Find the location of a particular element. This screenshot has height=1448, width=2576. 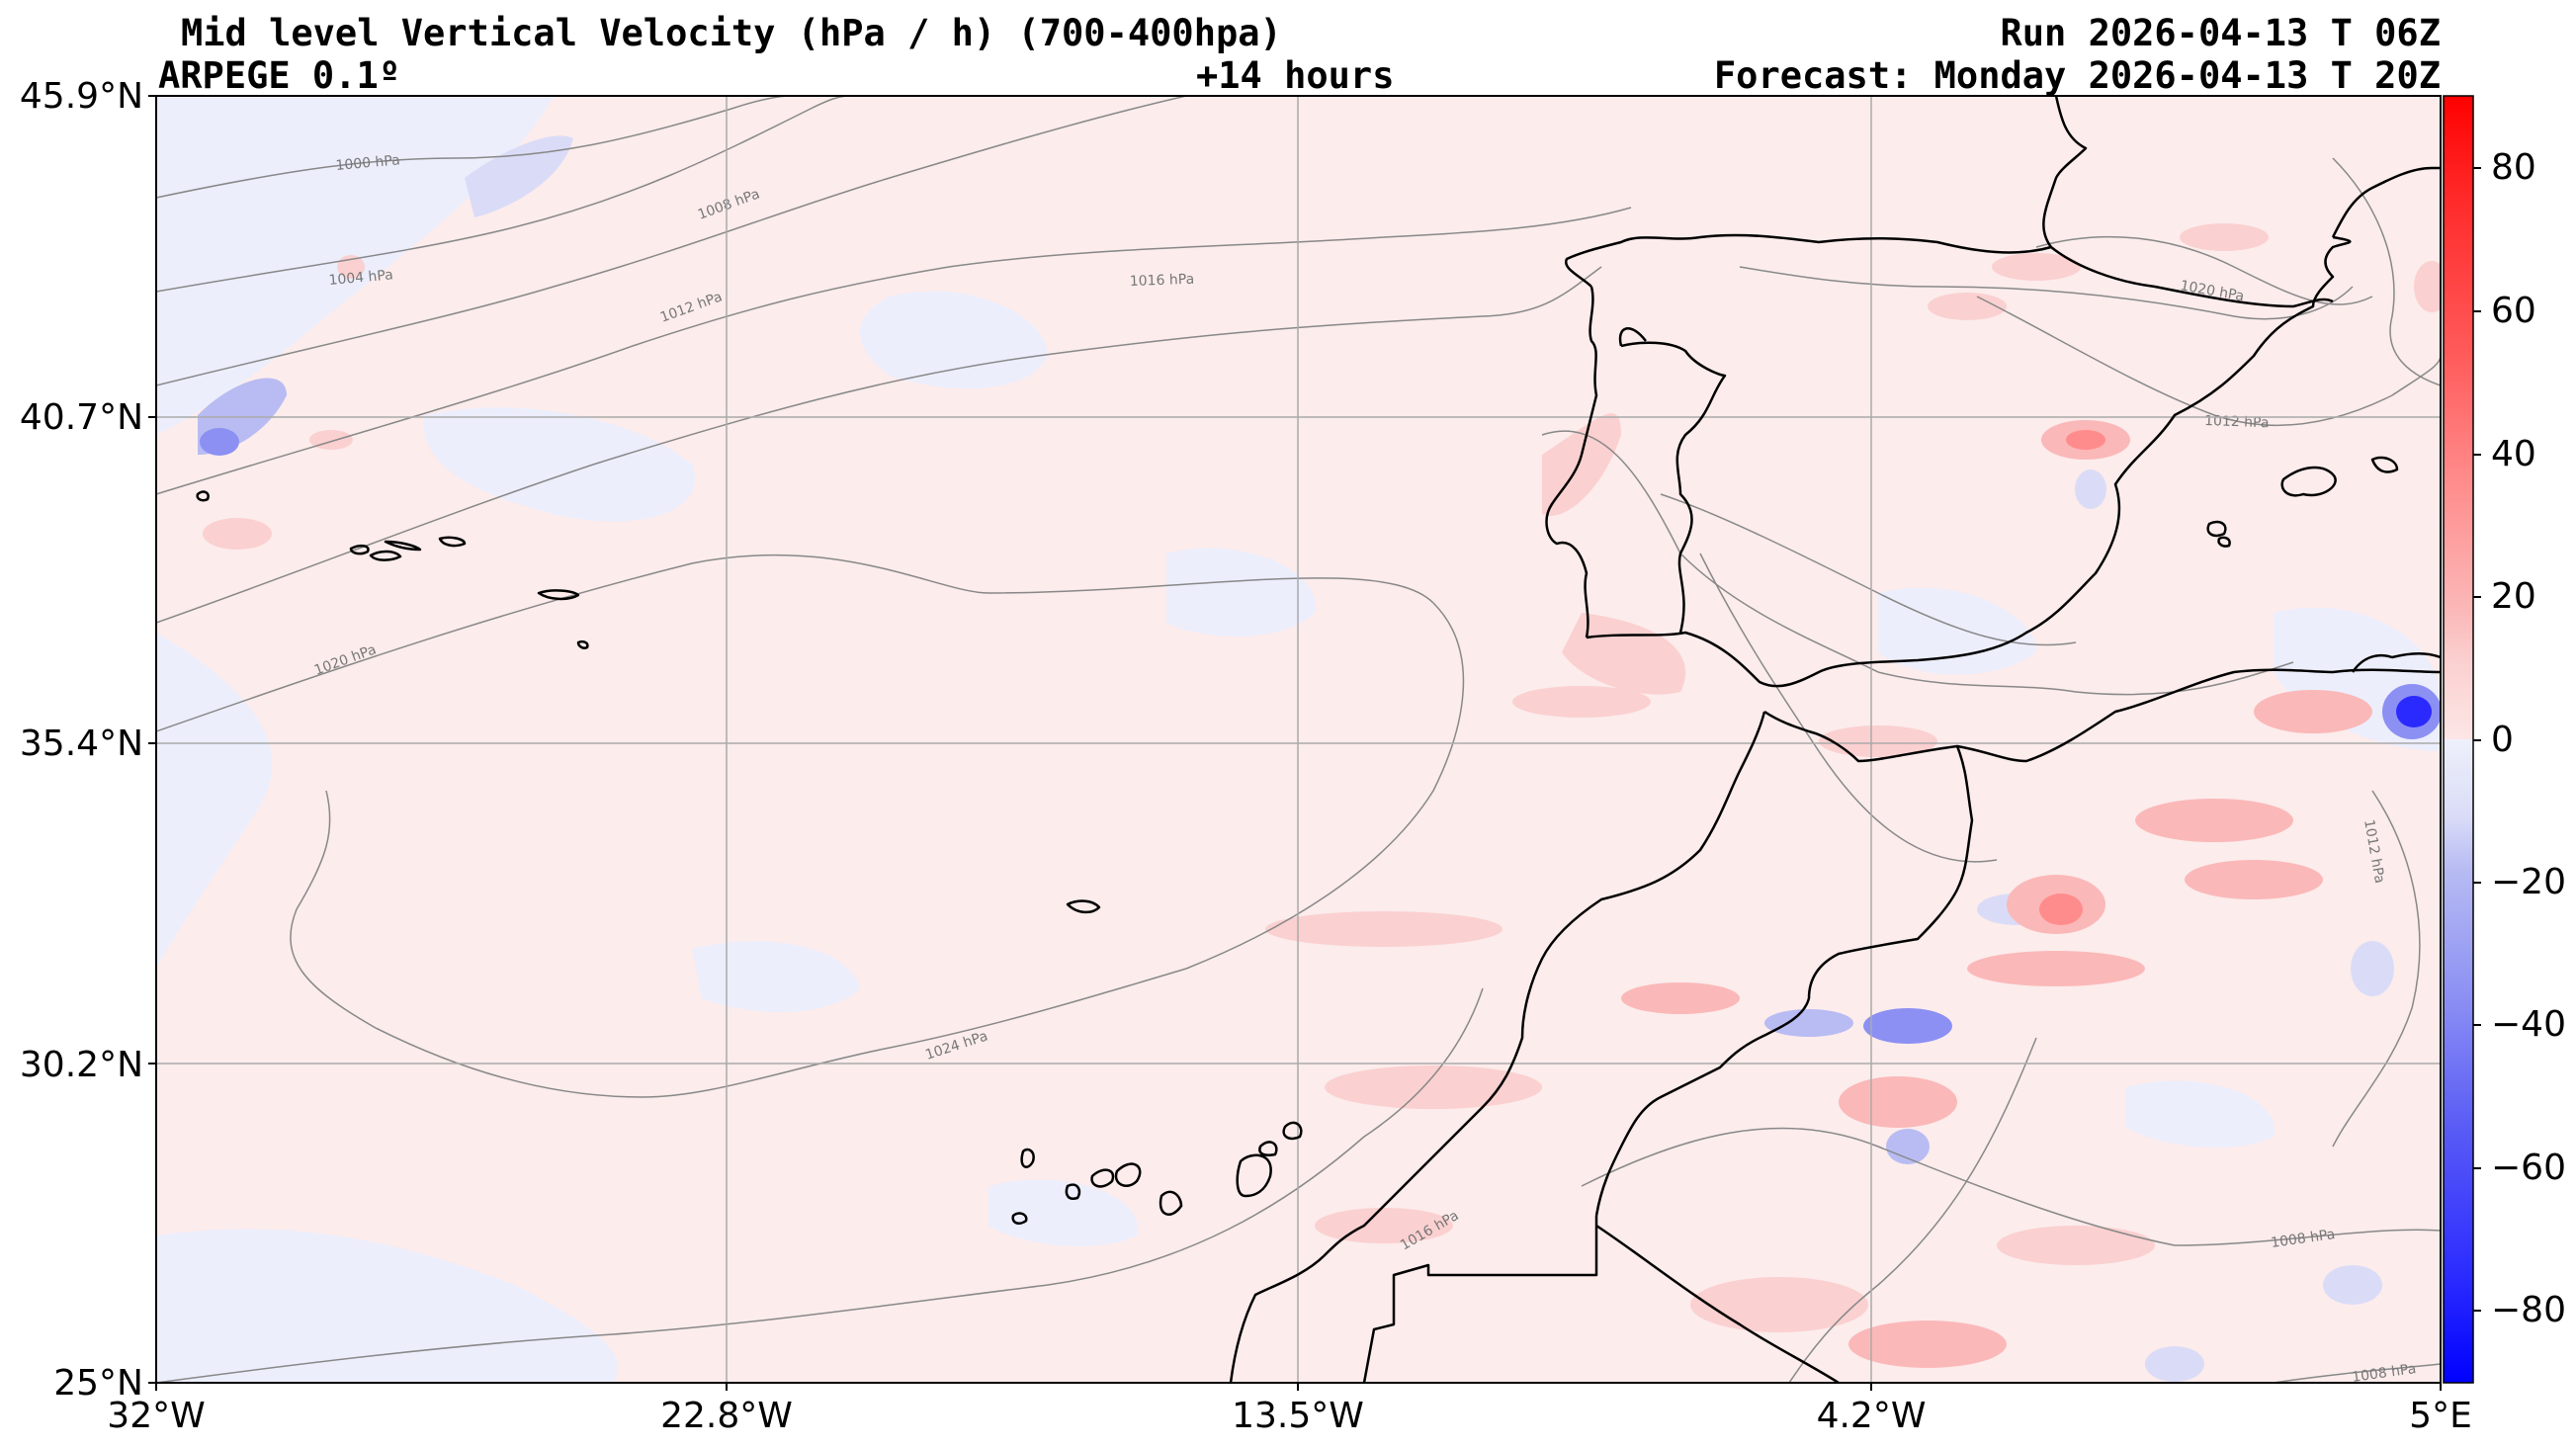

forecast-lead-time: +14 hours is located at coordinates (1295, 75).